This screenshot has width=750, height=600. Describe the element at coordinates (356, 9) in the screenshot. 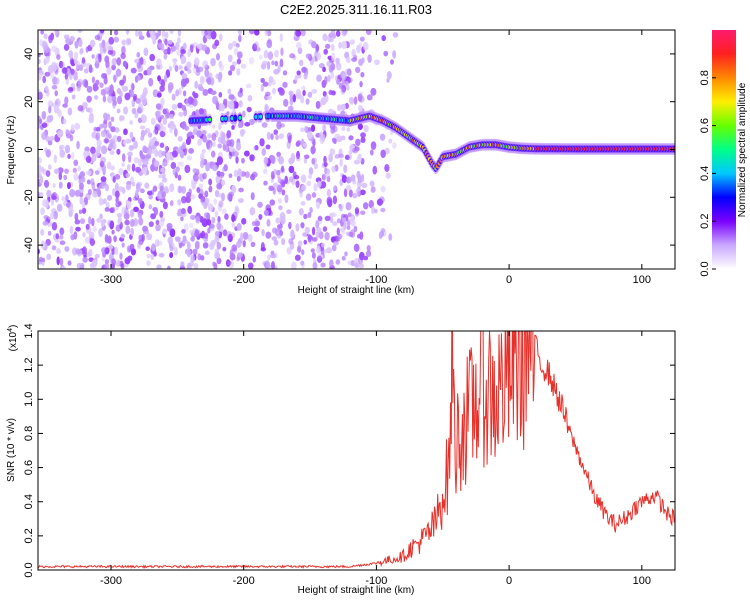

I see `figure-title: C2E2.2025.311.16.11.R03` at that location.